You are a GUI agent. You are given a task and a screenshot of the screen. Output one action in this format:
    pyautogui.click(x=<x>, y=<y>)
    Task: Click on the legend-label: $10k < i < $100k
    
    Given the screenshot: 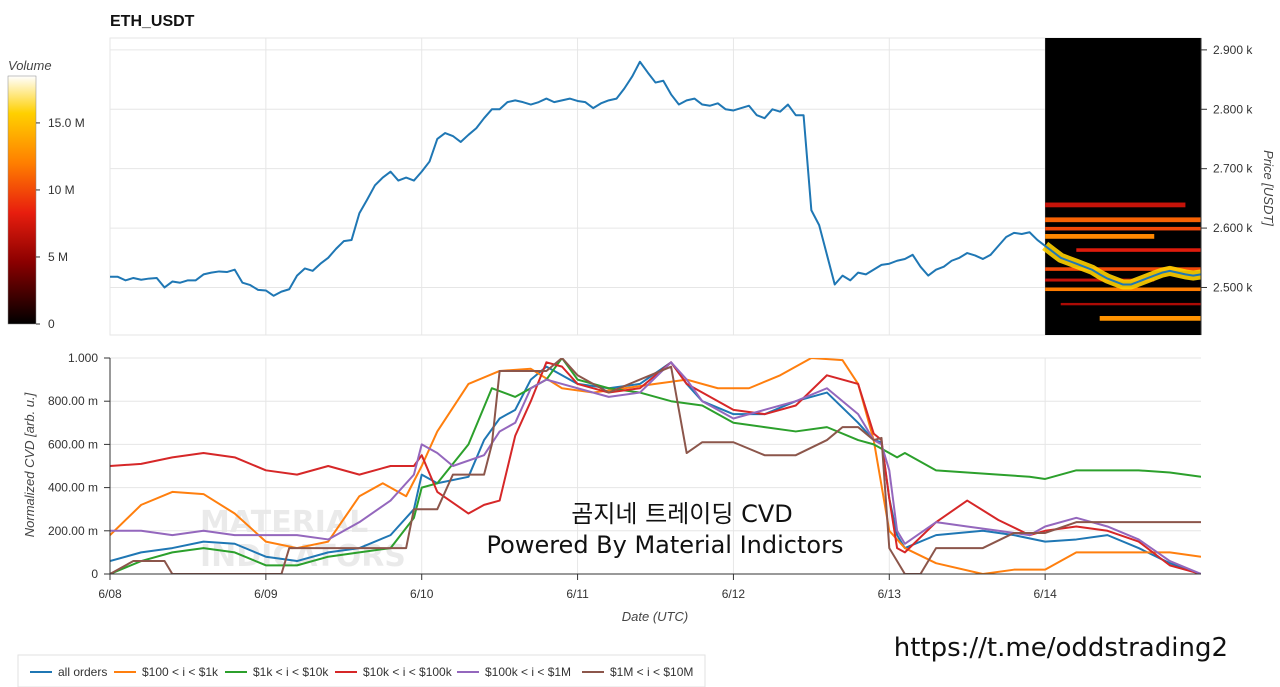 What is the action you would take?
    pyautogui.click(x=408, y=672)
    